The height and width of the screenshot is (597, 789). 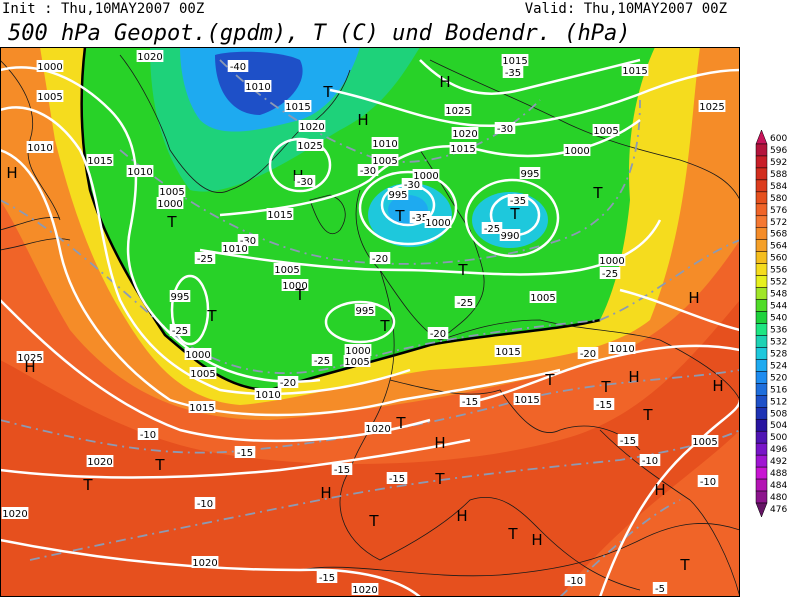 I want to click on colorbar-label: 560, so click(x=778, y=259).